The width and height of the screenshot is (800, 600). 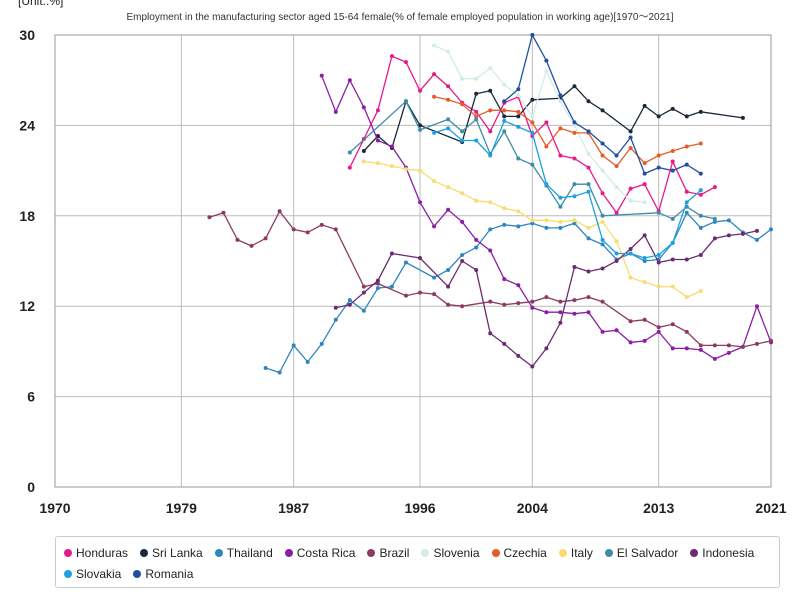 I want to click on legend-item-slovenia: Slovenia, so click(x=450, y=552).